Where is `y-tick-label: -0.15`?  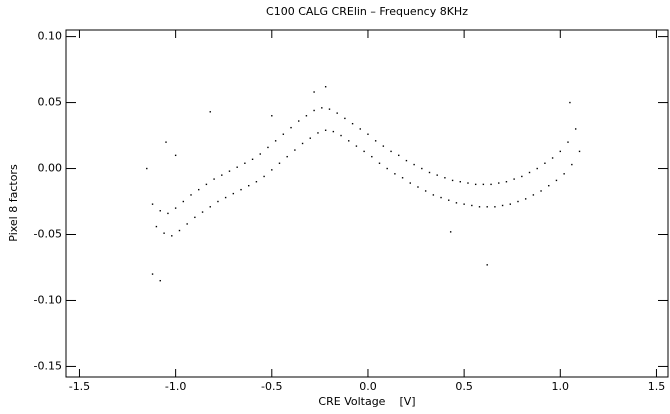 y-tick-label: -0.15 is located at coordinates (48, 365).